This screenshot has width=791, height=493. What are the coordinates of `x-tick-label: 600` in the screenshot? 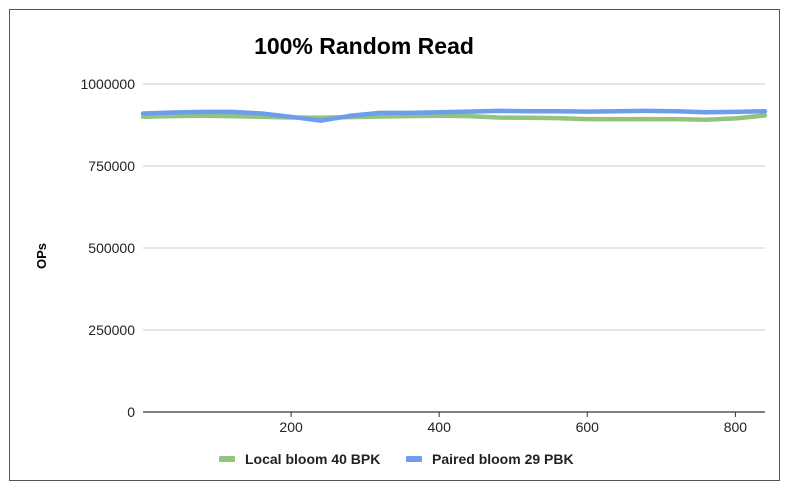 It's located at (588, 427).